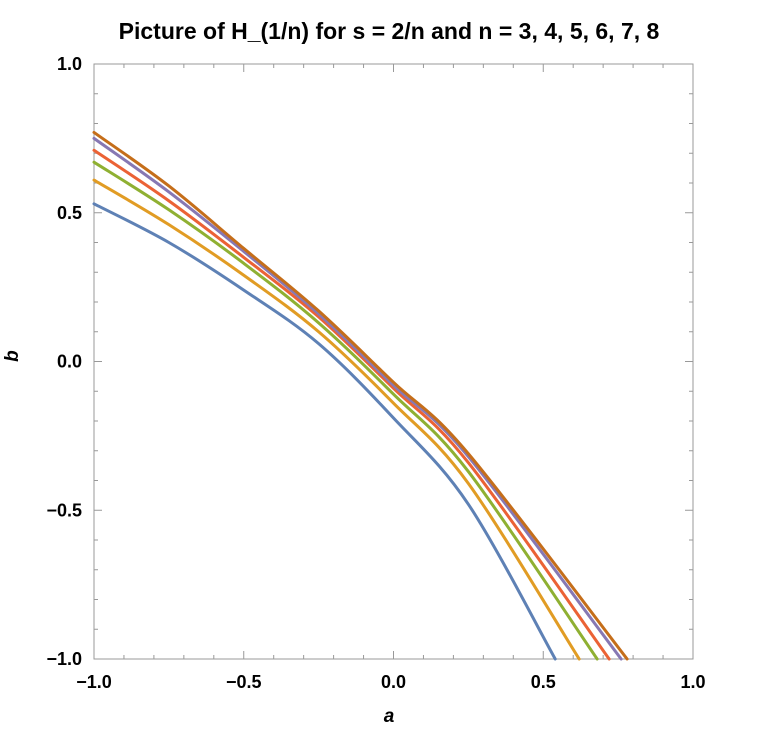  What do you see at coordinates (69, 213) in the screenshot?
I see `y-tick-label: 0.5` at bounding box center [69, 213].